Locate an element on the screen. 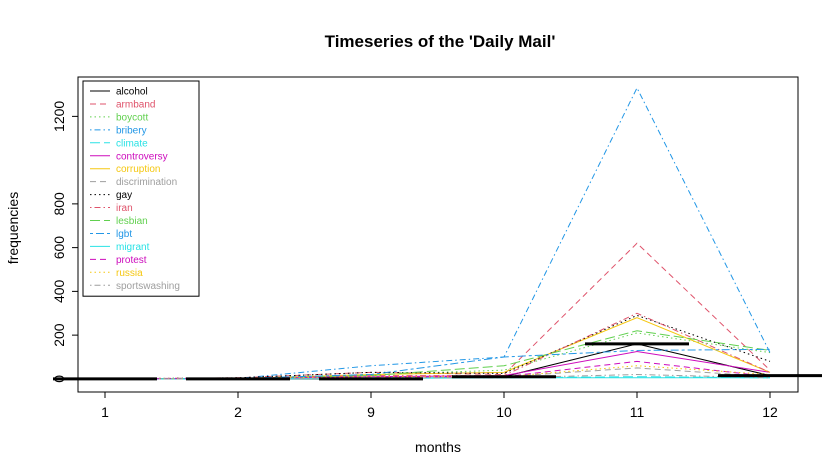  legend-box is located at coordinates (141, 188).